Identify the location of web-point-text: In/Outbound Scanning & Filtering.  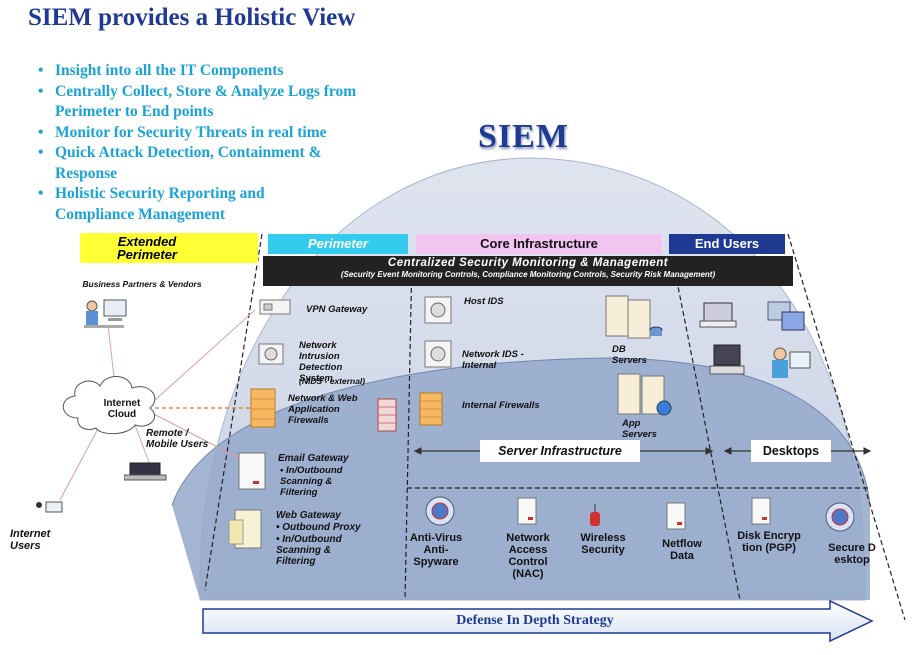
(309, 550).